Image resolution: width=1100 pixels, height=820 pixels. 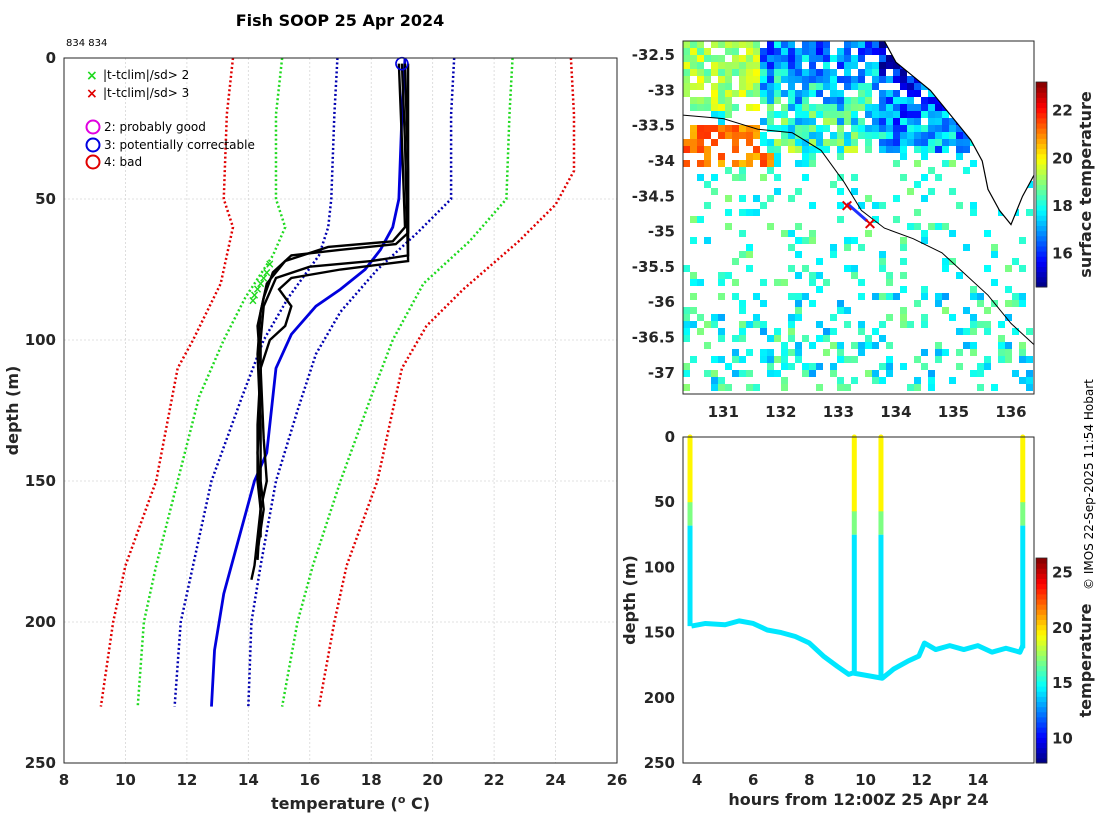 I want to click on climatology-line, so click(x=167, y=382).